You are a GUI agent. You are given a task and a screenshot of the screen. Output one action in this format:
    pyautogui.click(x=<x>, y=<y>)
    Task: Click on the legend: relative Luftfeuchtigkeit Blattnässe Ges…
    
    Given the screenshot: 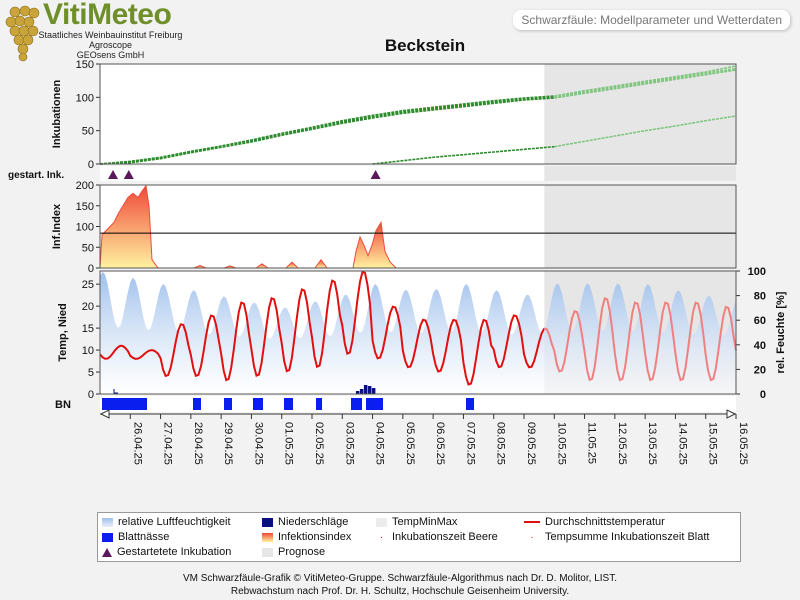 What is the action you would take?
    pyautogui.click(x=419, y=537)
    